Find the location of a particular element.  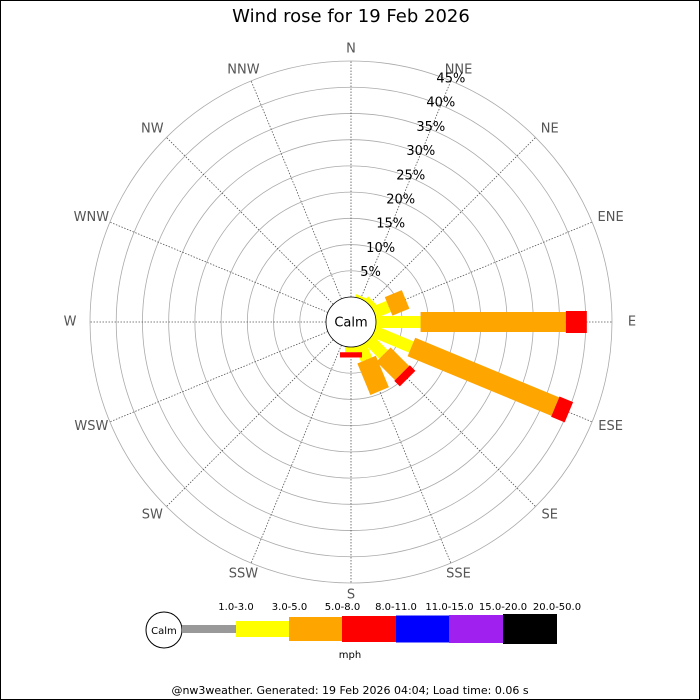

legend-label: 3.0-5.0 is located at coordinates (289, 607).